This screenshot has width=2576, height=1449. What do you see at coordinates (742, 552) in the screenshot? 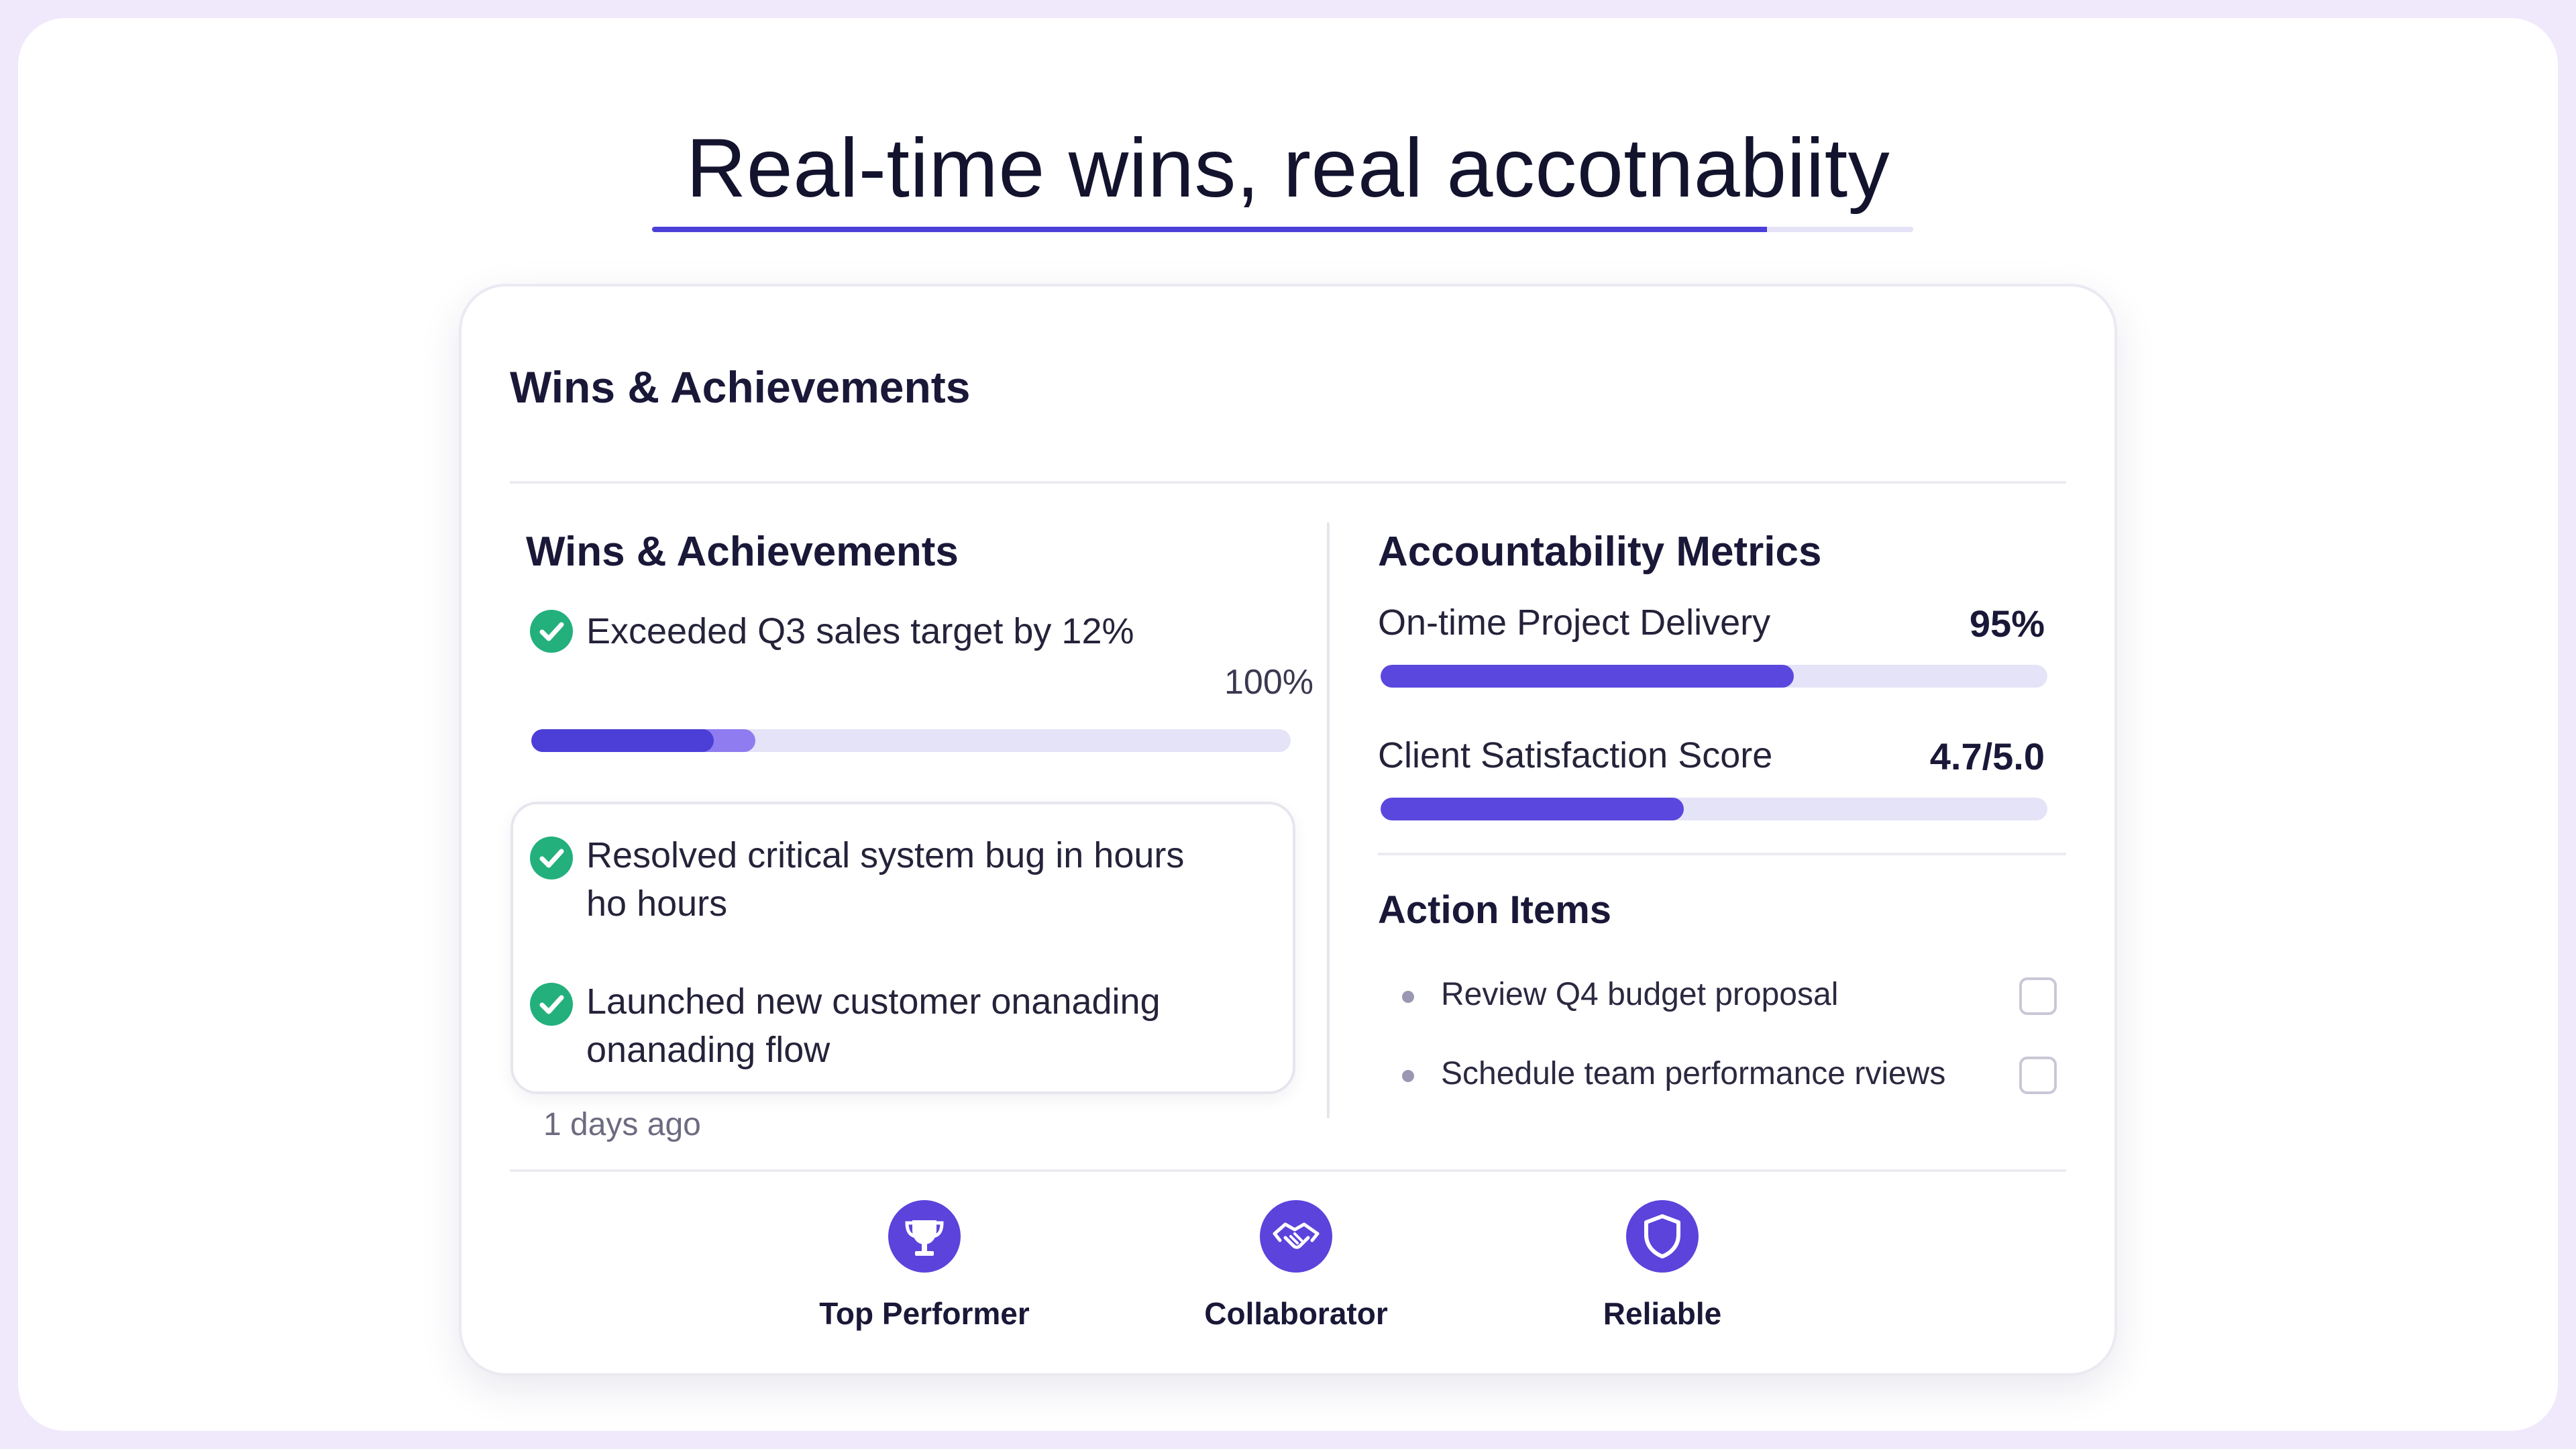
I see `wins-section-title: Wins & Achievements` at bounding box center [742, 552].